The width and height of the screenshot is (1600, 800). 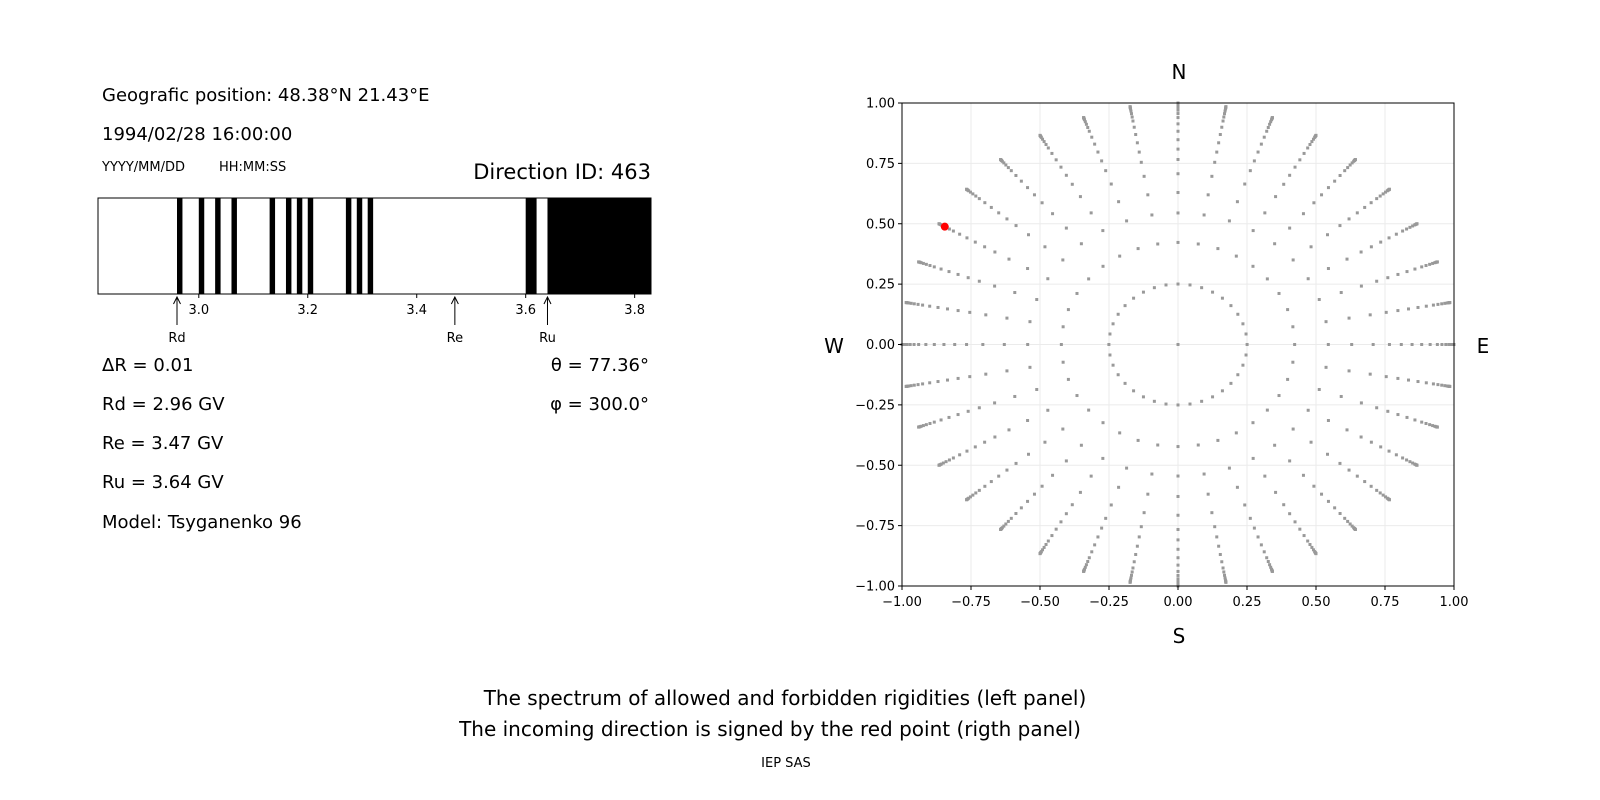 What do you see at coordinates (880, 224) in the screenshot?
I see `y-tick-label: 0.50` at bounding box center [880, 224].